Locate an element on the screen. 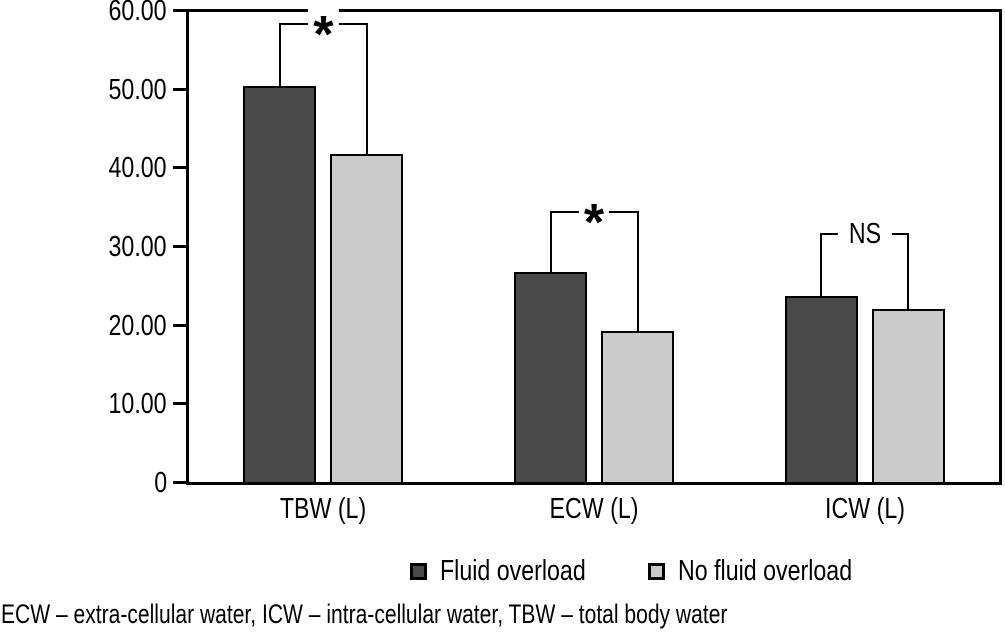 The width and height of the screenshot is (1005, 633). significance-label: NS is located at coordinates (864, 234).